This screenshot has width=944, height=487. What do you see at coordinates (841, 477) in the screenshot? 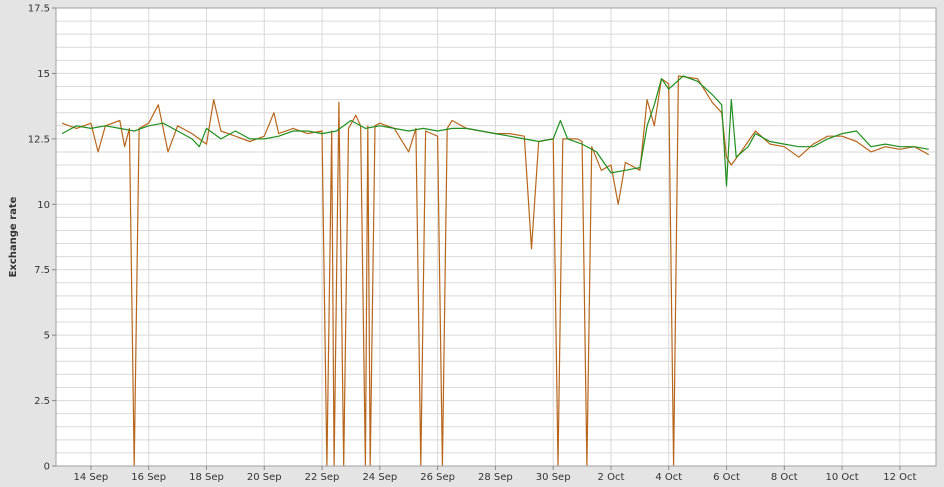
I see `x-tick-label: 10 Oct` at bounding box center [841, 477].